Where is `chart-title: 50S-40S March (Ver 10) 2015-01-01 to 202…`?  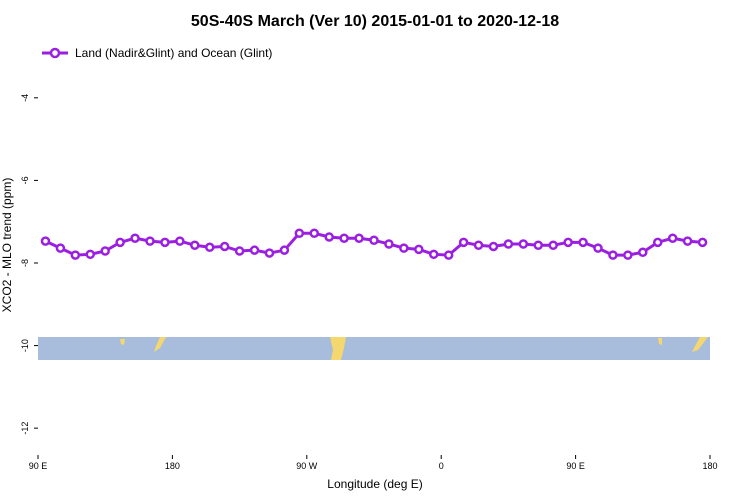 chart-title: 50S-40S March (Ver 10) 2015-01-01 to 202… is located at coordinates (375, 21).